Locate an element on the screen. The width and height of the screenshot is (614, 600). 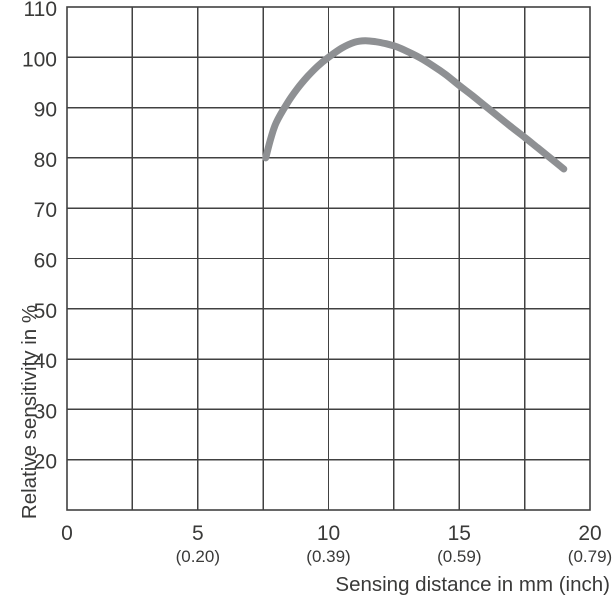
y-tick-label: 80 is located at coordinates (45, 160).